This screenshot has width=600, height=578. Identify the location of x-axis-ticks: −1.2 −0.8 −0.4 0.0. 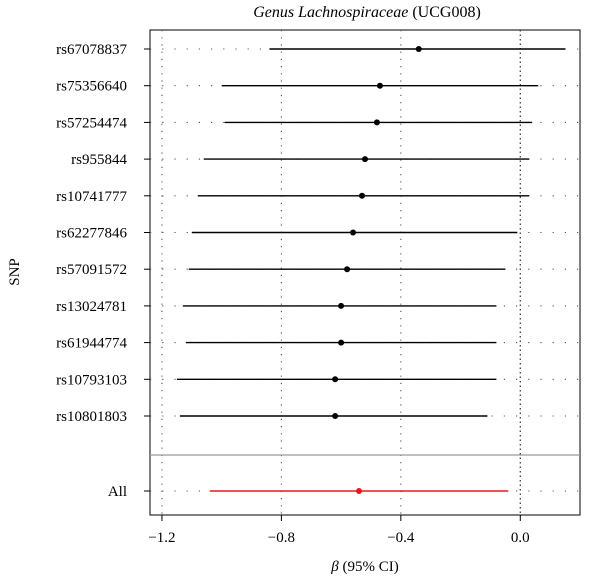
(339, 530).